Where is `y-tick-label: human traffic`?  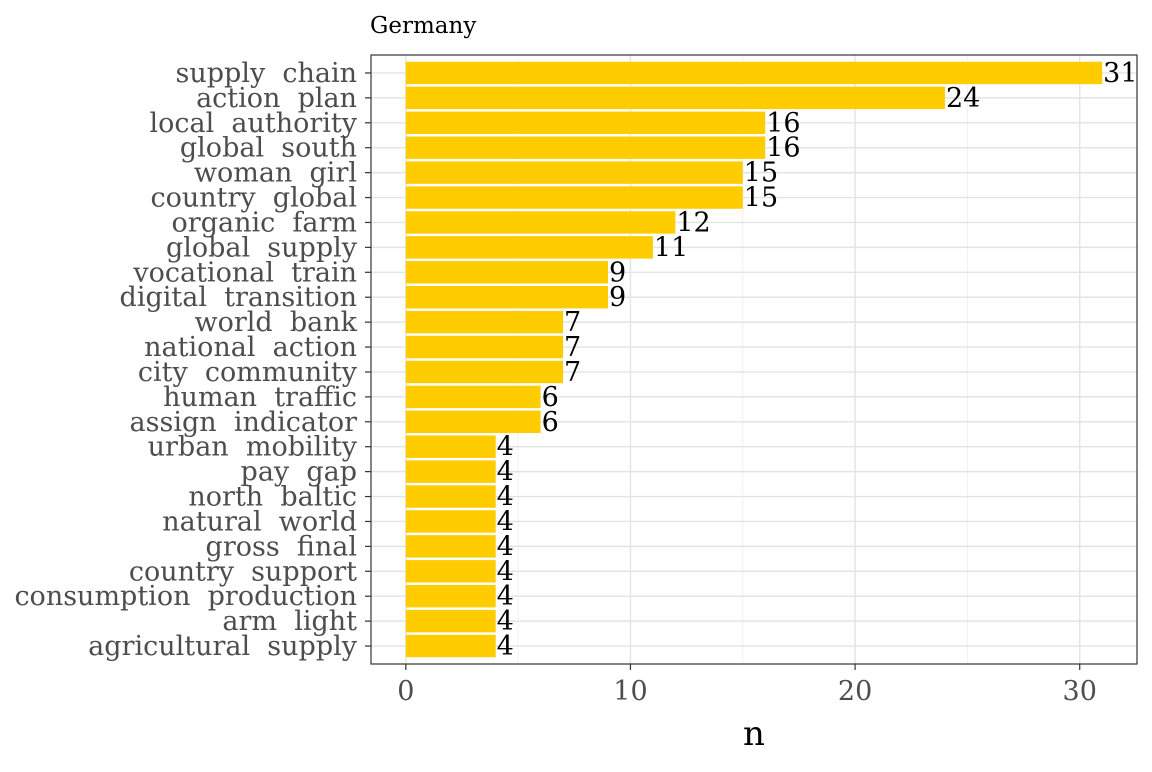 y-tick-label: human traffic is located at coordinates (260, 397).